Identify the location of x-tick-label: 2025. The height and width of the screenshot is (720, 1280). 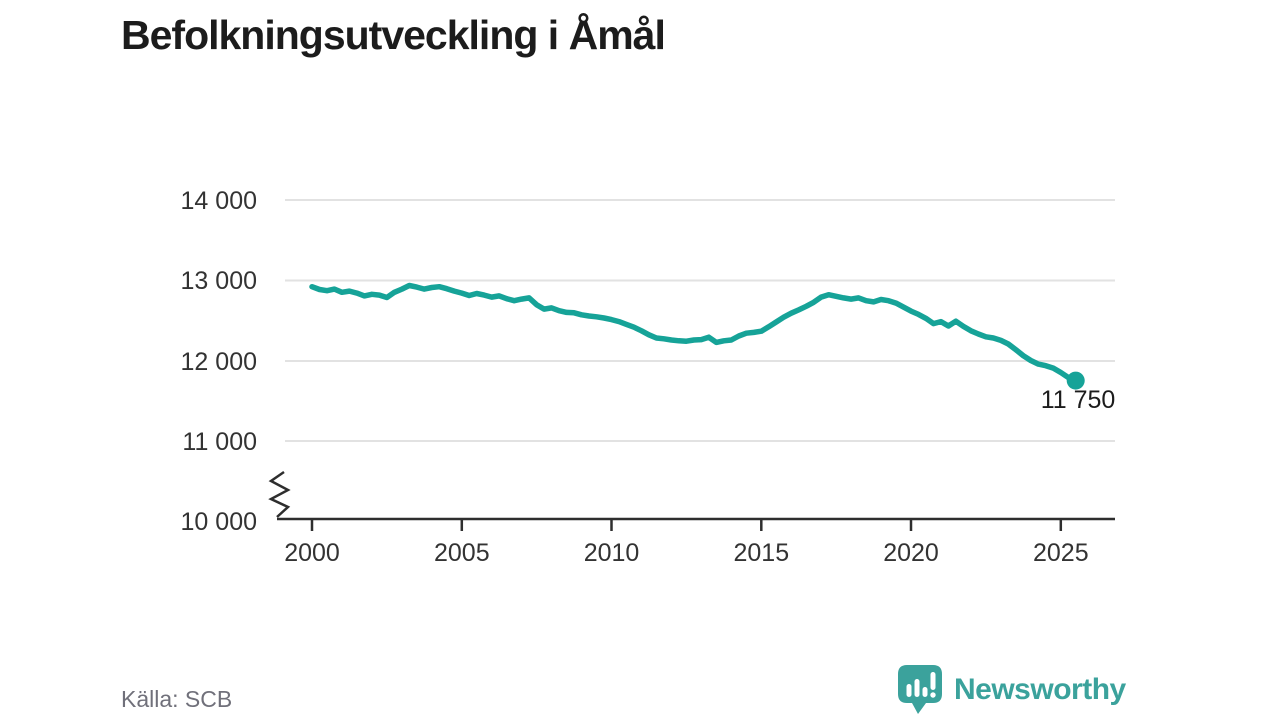
(1061, 553).